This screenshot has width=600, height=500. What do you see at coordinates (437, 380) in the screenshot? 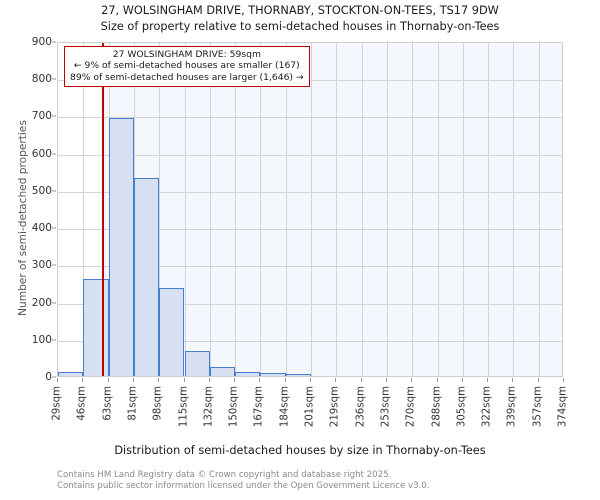
I see `x-tick-mark-288sqm` at bounding box center [437, 380].